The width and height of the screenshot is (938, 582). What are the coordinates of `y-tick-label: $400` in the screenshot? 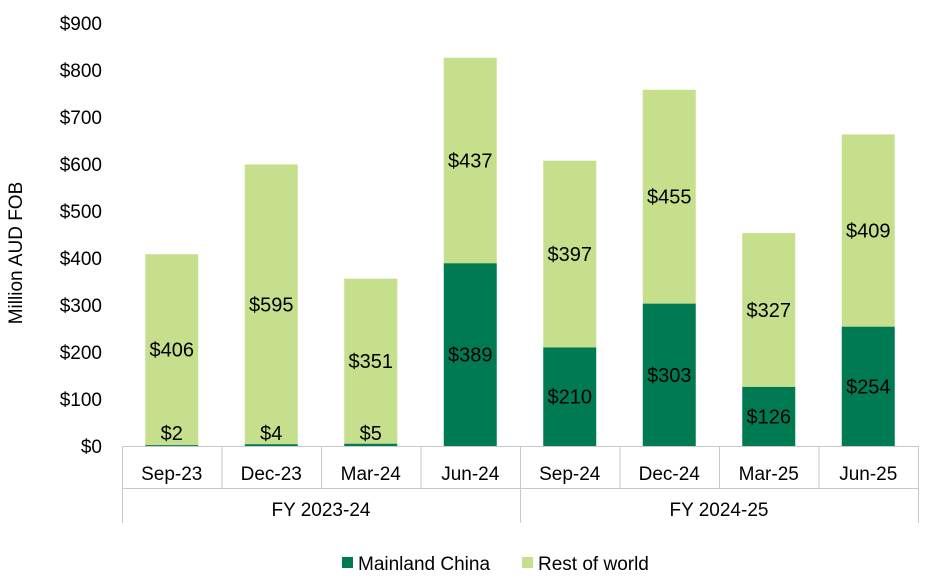 It's located at (81, 259).